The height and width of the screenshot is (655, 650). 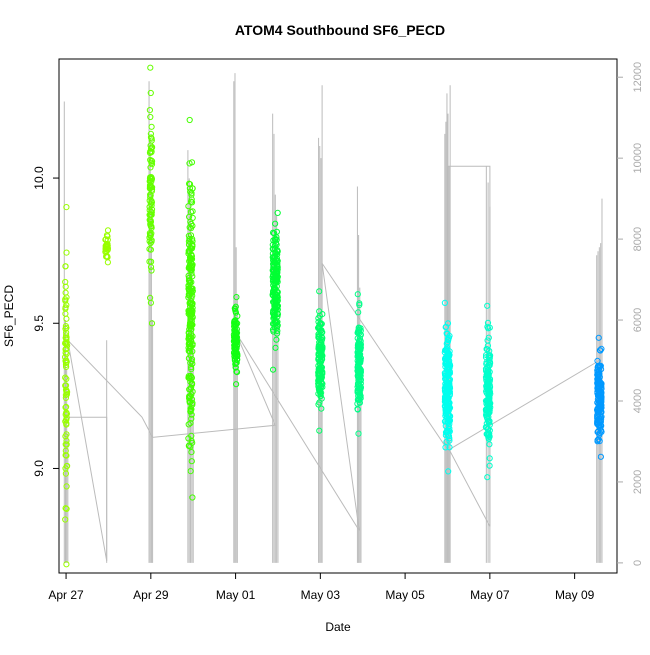 What do you see at coordinates (638, 482) in the screenshot?
I see `y2-tick-label: 2000` at bounding box center [638, 482].